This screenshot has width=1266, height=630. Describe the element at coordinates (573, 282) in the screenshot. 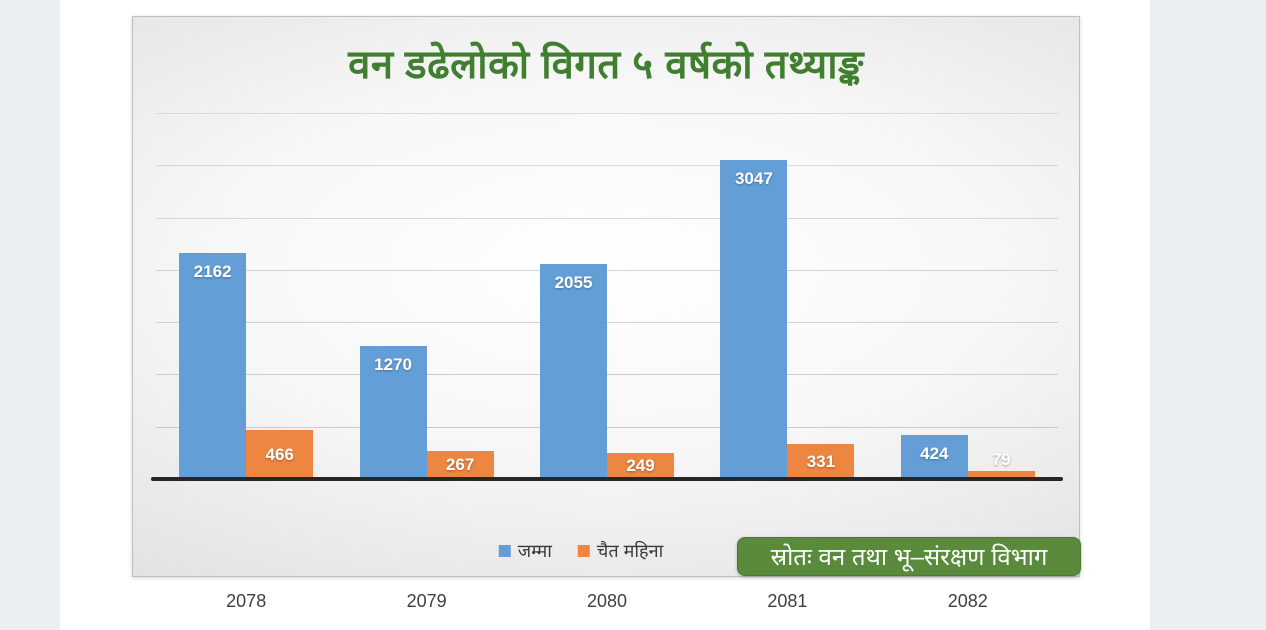

I see `bar-value-label: 2055` at that location.